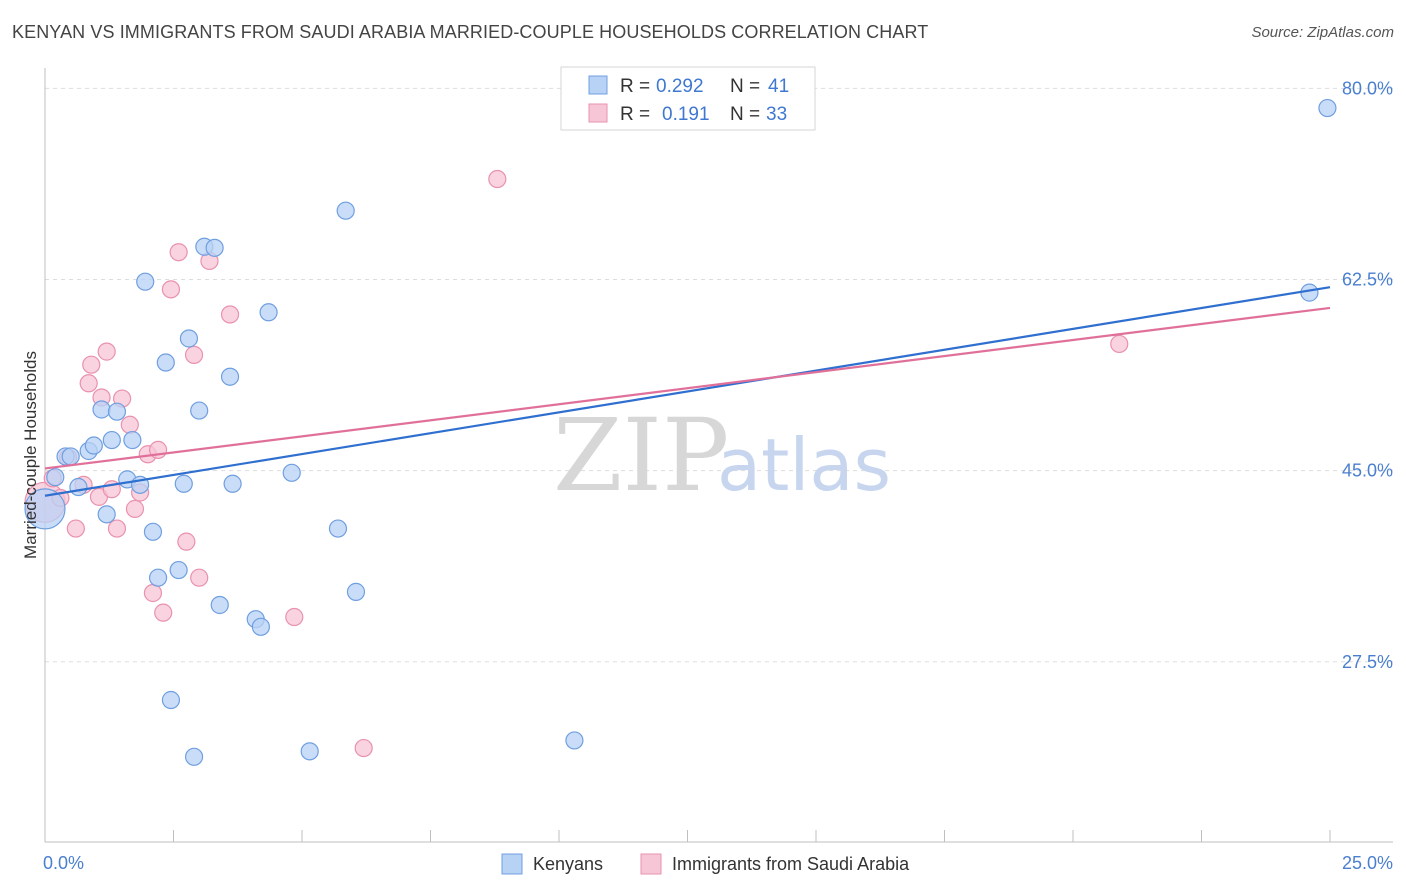 The height and width of the screenshot is (892, 1406). What do you see at coordinates (778, 86) in the screenshot?
I see `legend-n-value-1: 41` at bounding box center [778, 86].